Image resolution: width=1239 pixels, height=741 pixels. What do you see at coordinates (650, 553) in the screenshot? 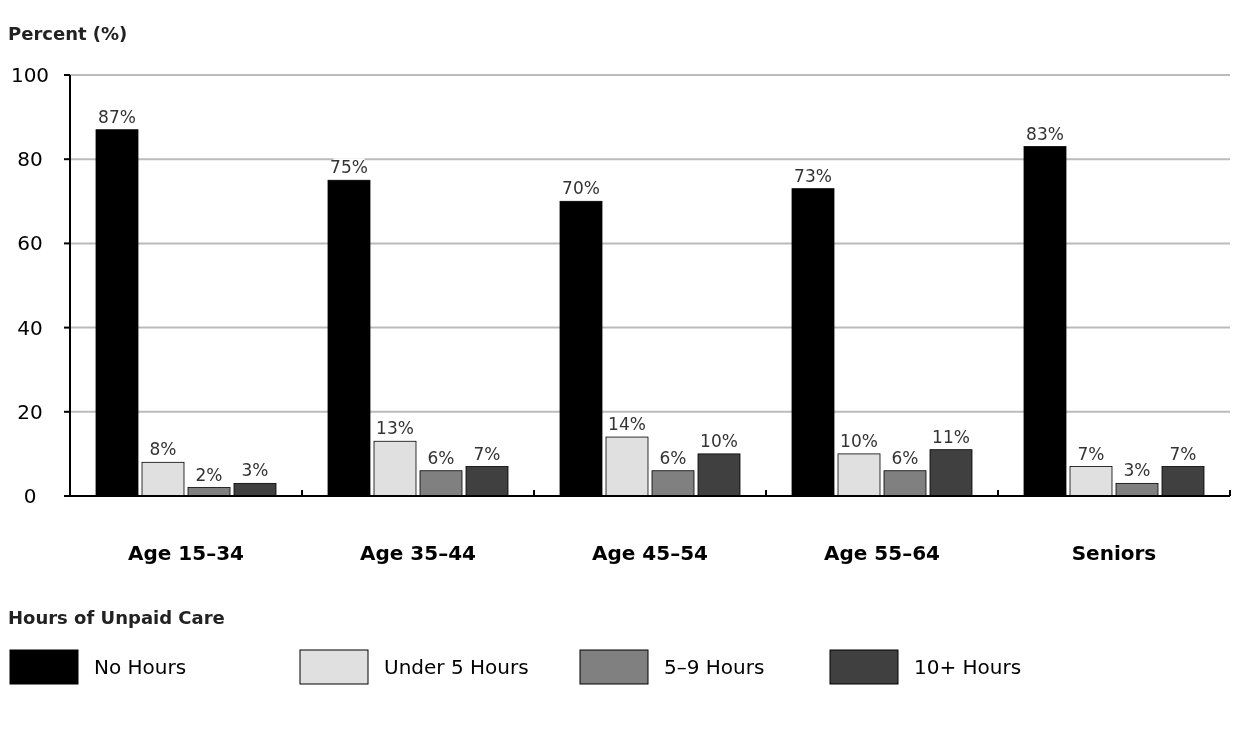
I see `x-tick-label: Age 45–54` at bounding box center [650, 553].